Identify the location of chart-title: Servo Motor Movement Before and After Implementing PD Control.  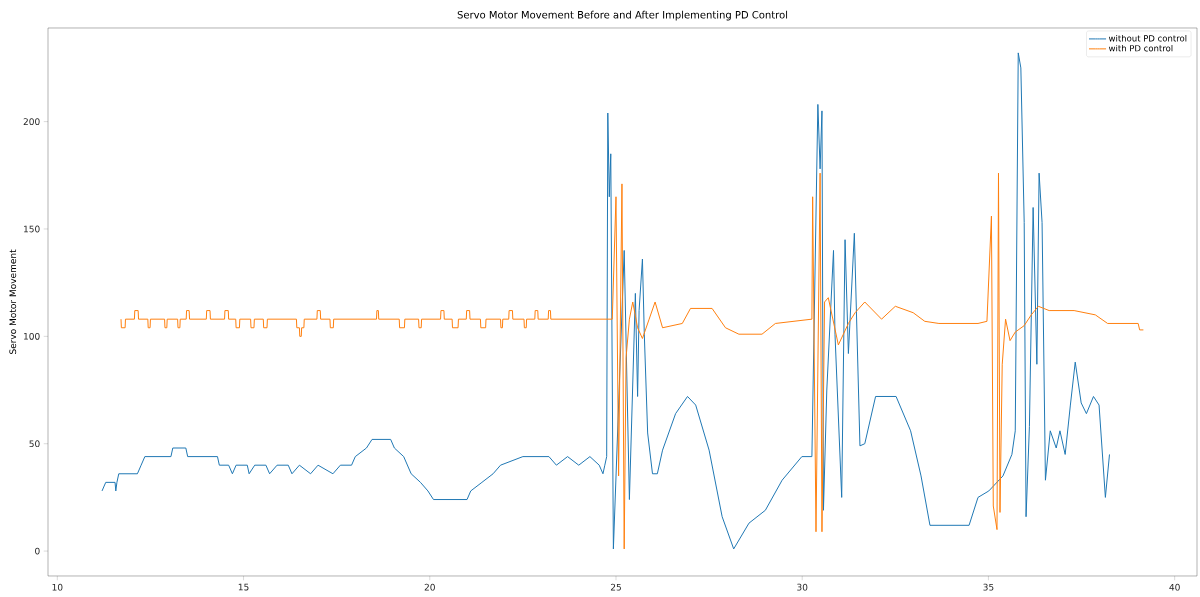
(622, 15).